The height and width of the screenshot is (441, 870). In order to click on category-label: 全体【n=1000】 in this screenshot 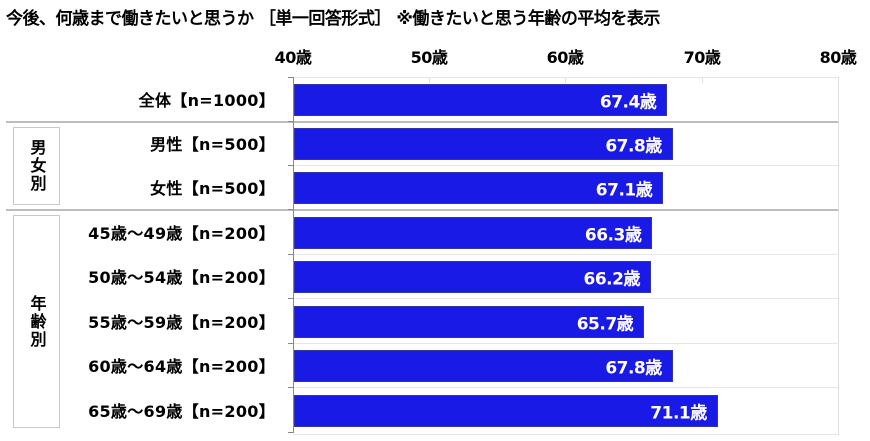, I will do `click(206, 100)`.